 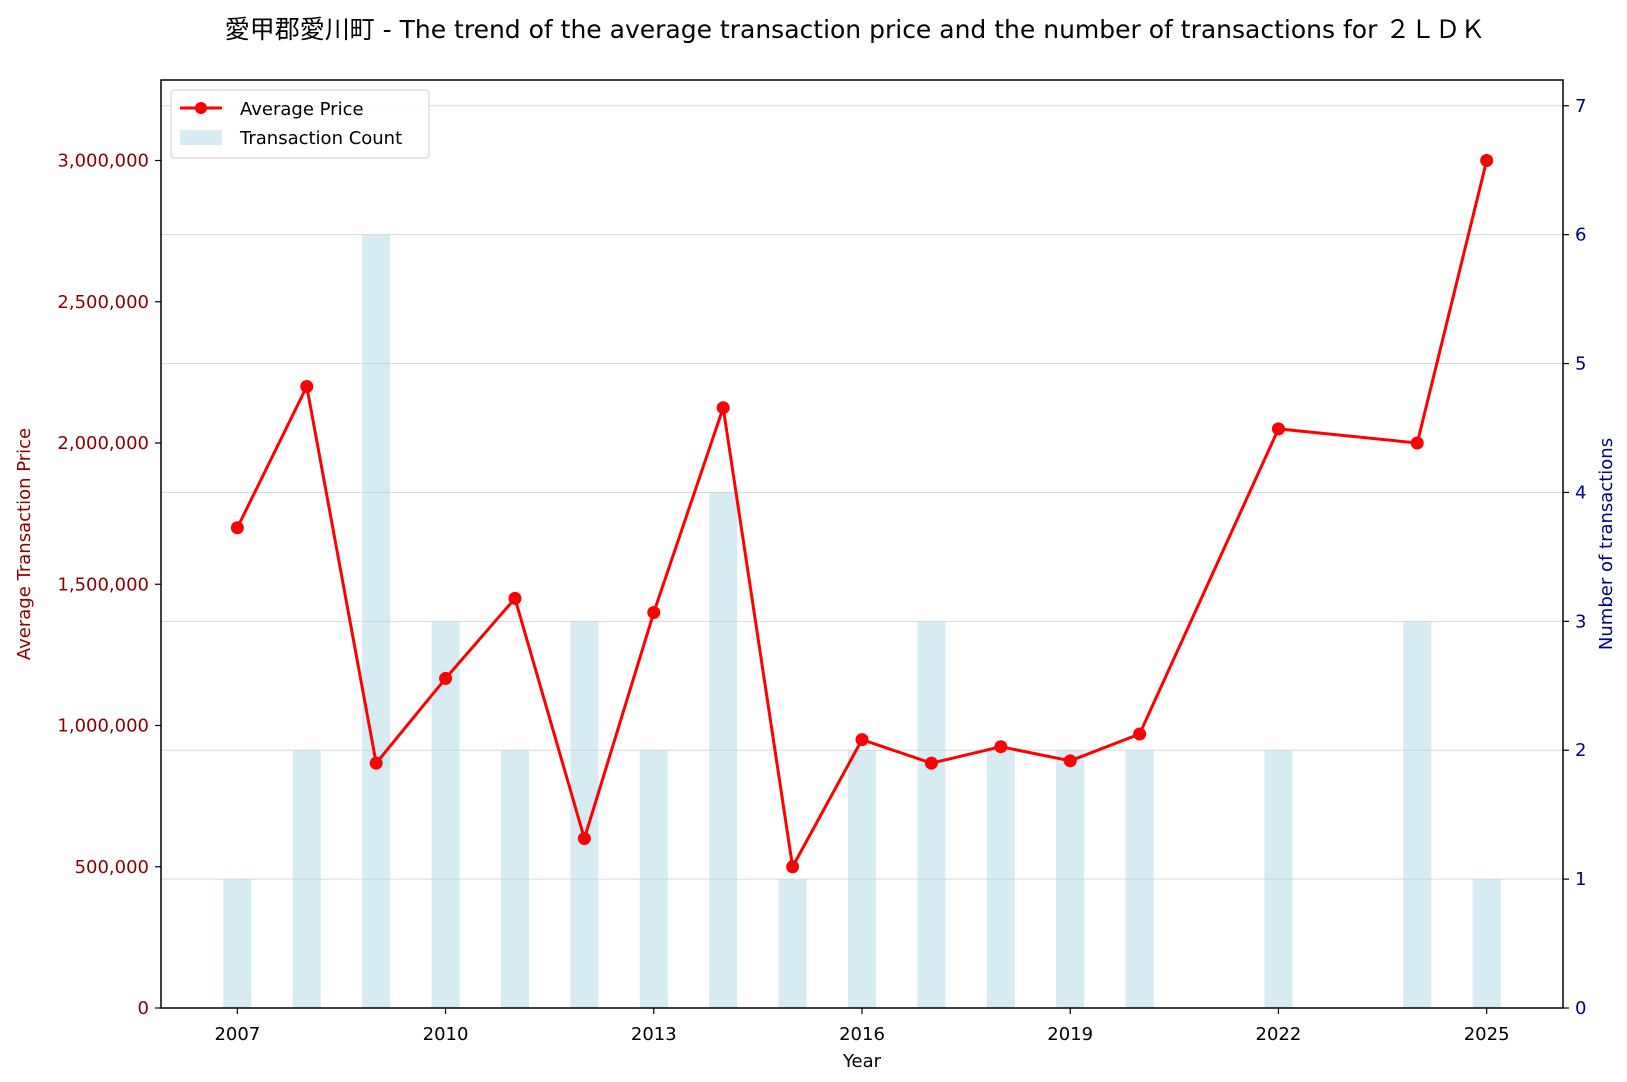 I want to click on y-right-tick-label-1: 1, so click(x=1580, y=879).